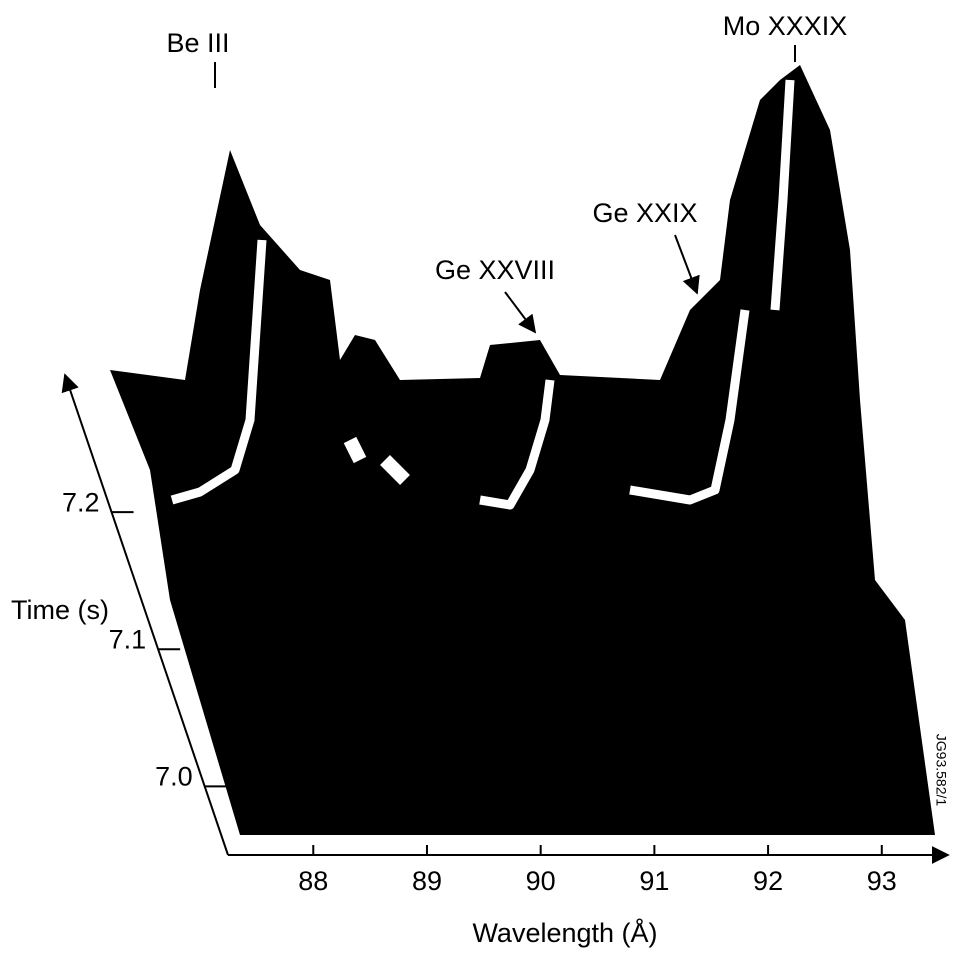 The image size is (956, 956). What do you see at coordinates (60, 610) in the screenshot?
I see `y-axis-label: Time (s)` at bounding box center [60, 610].